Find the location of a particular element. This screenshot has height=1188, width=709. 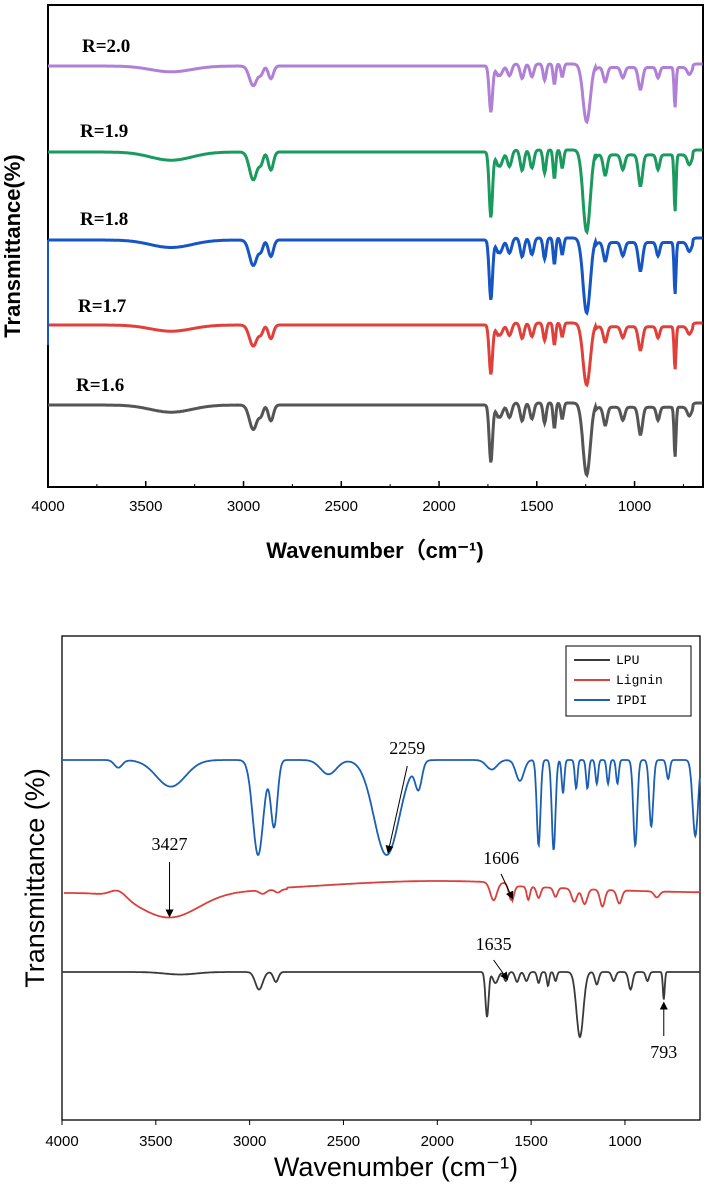

x-axis-ticks-bottom: 4000 3500 3000 2500 2000 1500 1000 is located at coordinates (343, 1135).